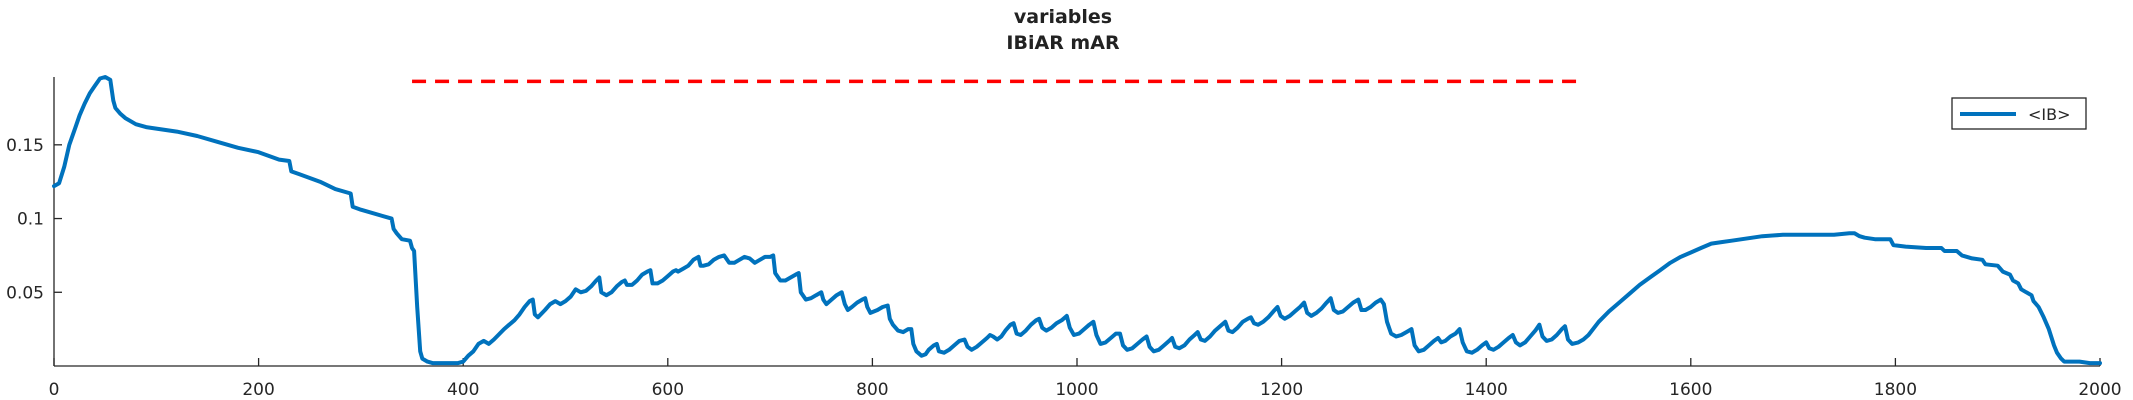 This screenshot has width=2133, height=400. What do you see at coordinates (668, 390) in the screenshot?
I see `x-tick-label: 600` at bounding box center [668, 390].